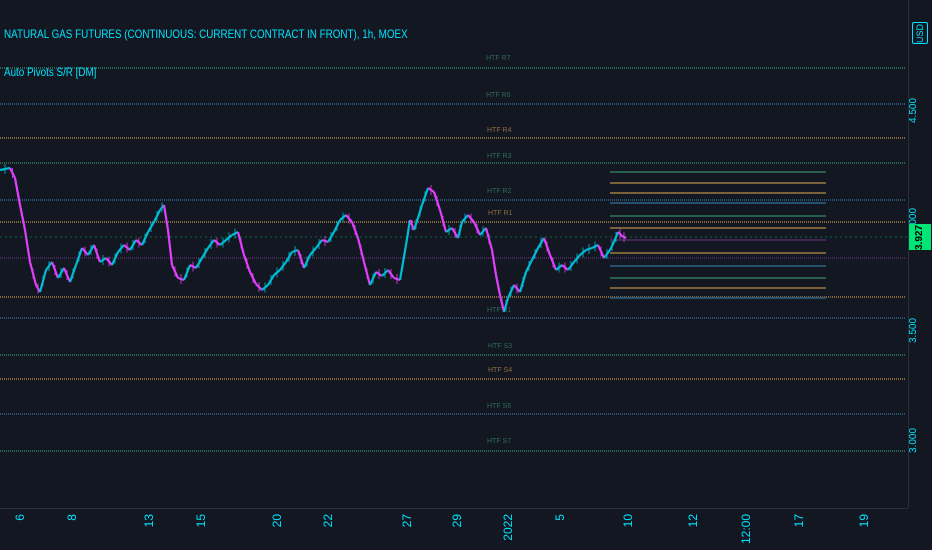  I want to click on pivot-label: HTF S6, so click(499, 406).